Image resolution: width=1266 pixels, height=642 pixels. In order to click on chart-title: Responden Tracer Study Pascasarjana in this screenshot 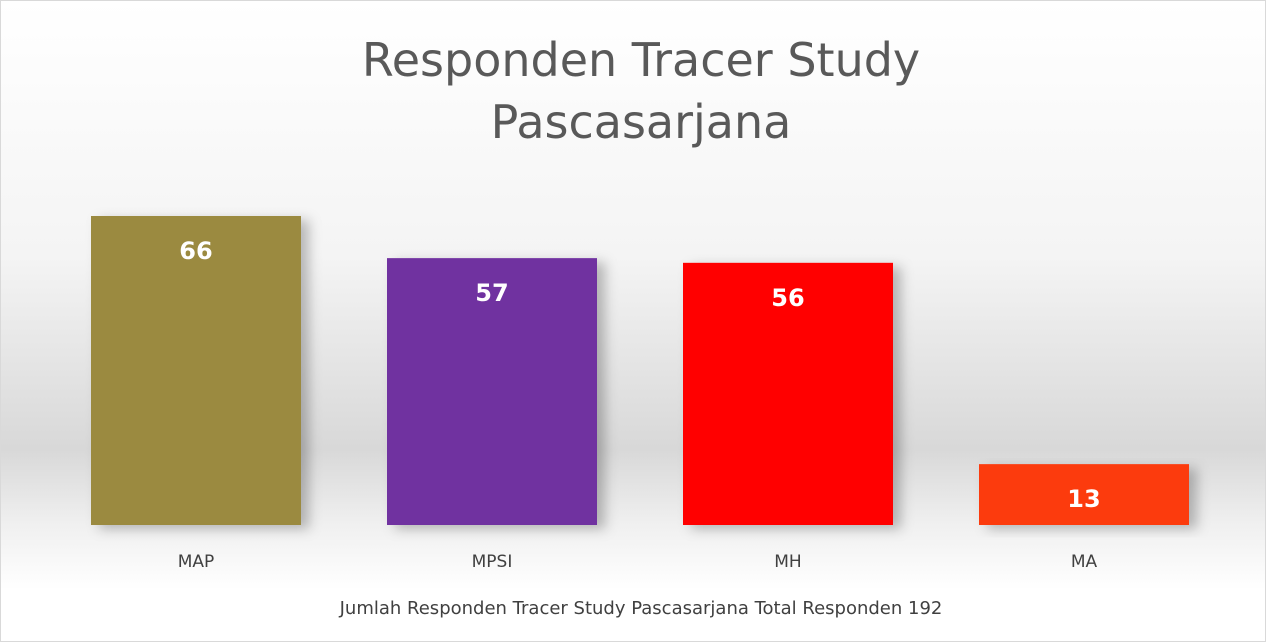, I will do `click(641, 91)`.